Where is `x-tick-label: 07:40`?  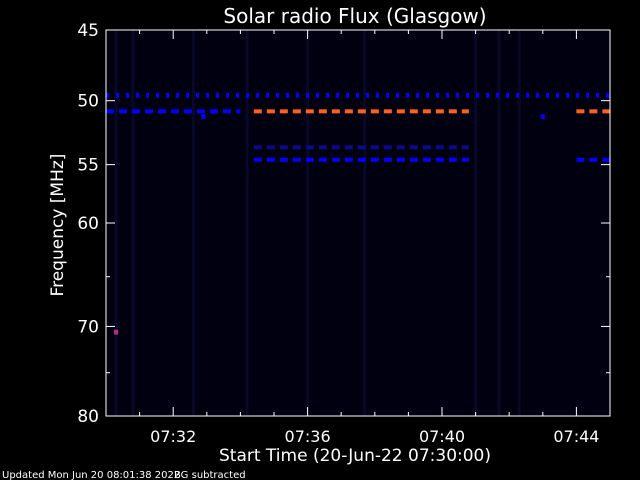 x-tick-label: 07:40 is located at coordinates (442, 436).